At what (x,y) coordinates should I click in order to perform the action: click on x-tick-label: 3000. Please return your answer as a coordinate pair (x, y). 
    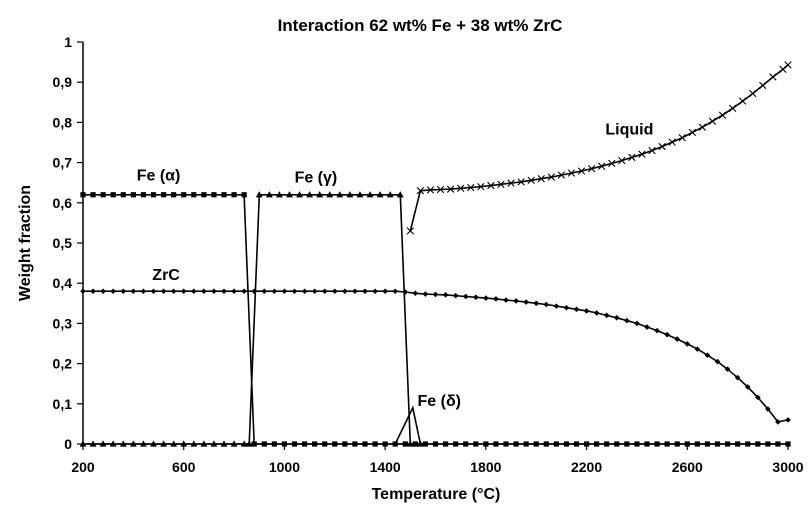
    Looking at the image, I should click on (787, 467).